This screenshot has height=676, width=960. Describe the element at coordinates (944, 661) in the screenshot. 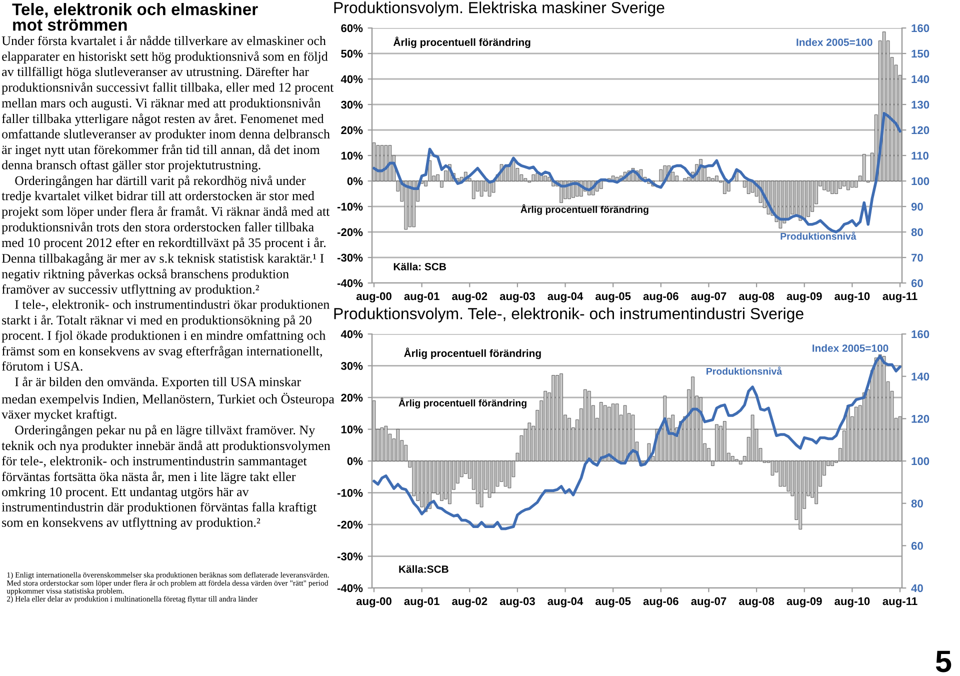

I see `text: 5` at that location.